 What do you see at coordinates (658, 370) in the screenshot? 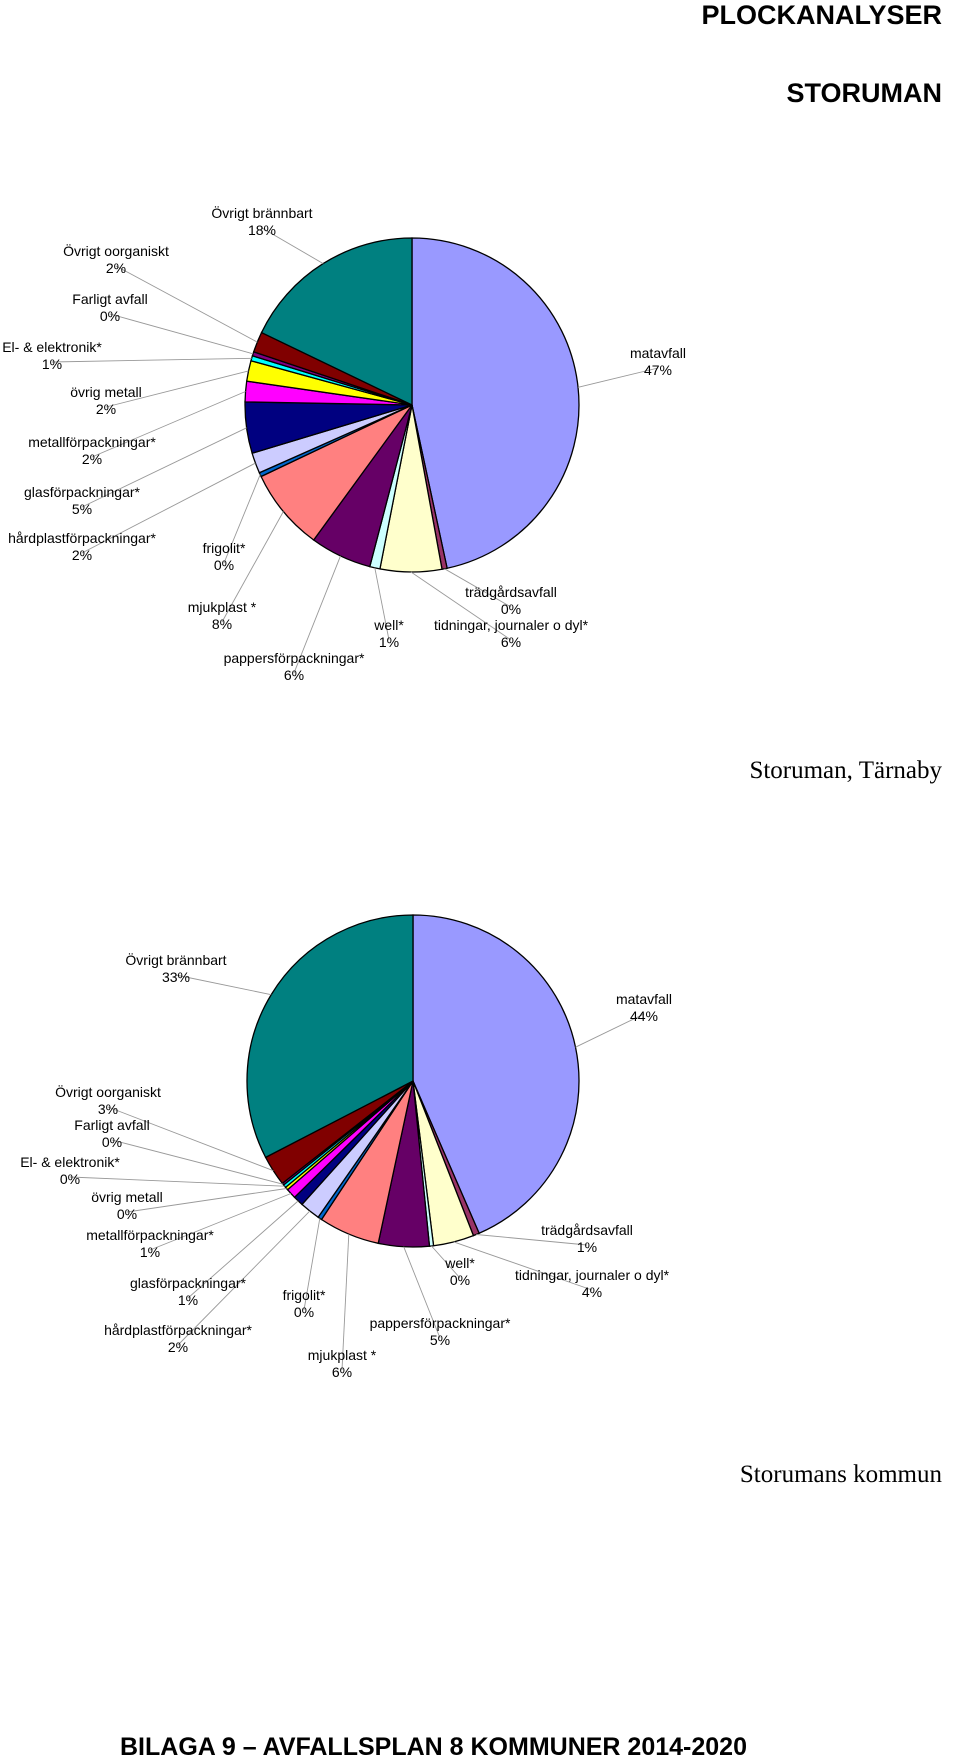
I see `slice-value-matavfall: 47%` at bounding box center [658, 370].